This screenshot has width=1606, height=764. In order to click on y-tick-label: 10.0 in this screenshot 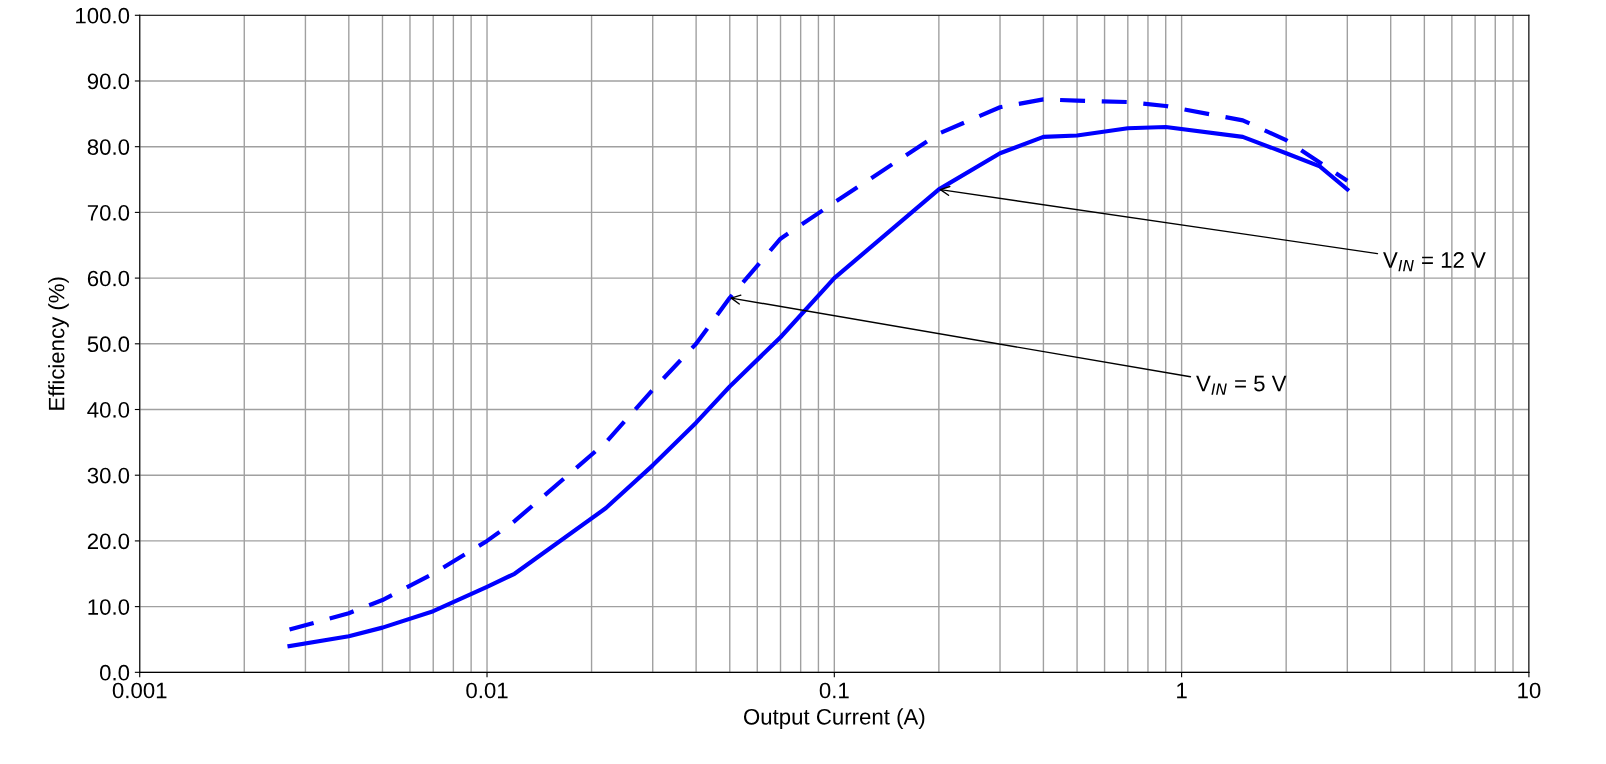, I will do `click(109, 607)`.